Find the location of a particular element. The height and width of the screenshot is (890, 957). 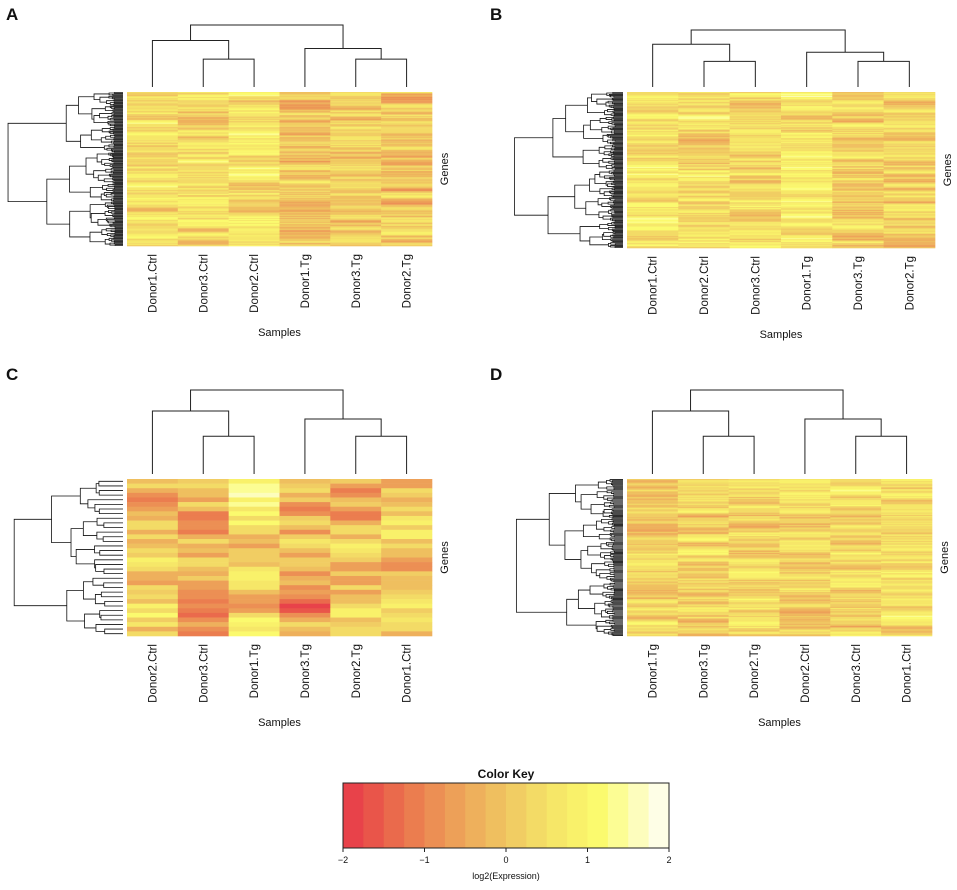

heatmap-cells is located at coordinates (780, 558).